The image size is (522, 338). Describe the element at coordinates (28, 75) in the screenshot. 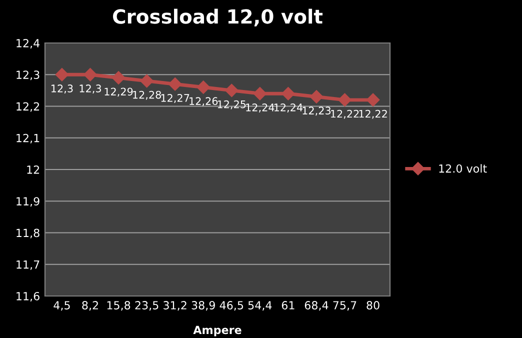

I see `y-tick-label: 12,3` at that location.